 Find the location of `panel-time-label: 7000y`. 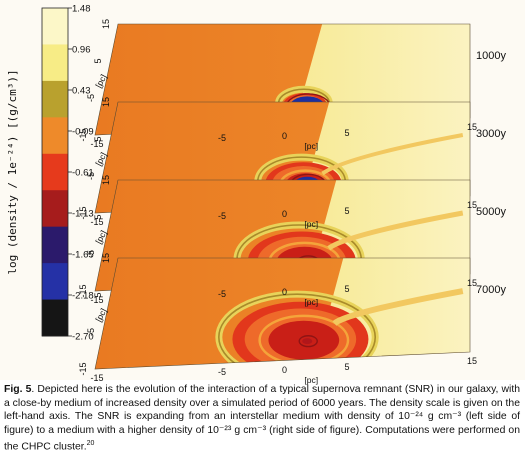

panel-time-label: 7000y is located at coordinates (491, 289).